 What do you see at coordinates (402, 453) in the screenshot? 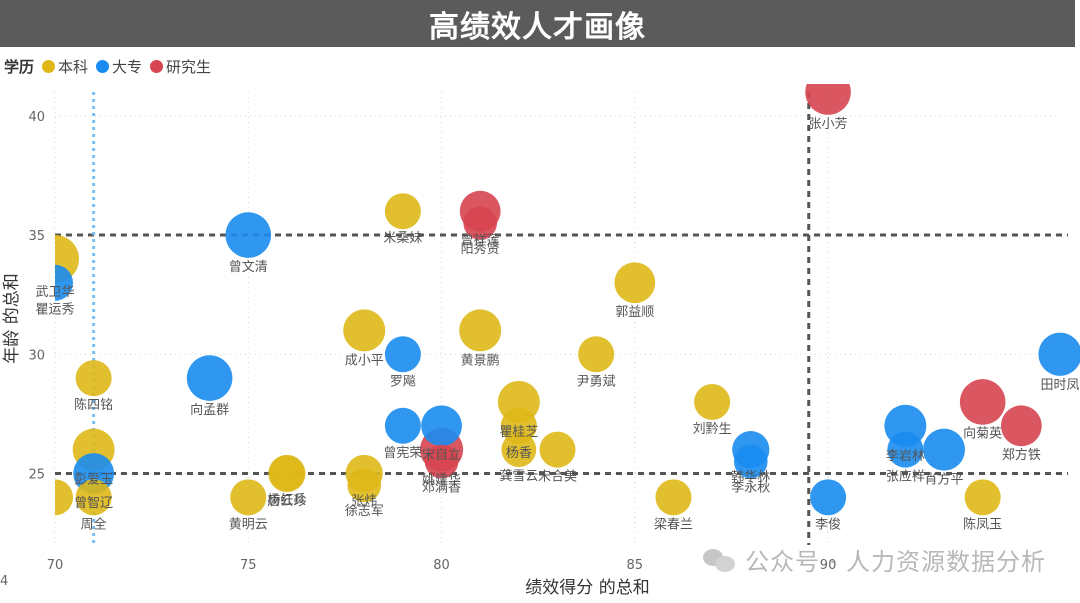
I see `data-label: 曾宪荣` at bounding box center [402, 453].